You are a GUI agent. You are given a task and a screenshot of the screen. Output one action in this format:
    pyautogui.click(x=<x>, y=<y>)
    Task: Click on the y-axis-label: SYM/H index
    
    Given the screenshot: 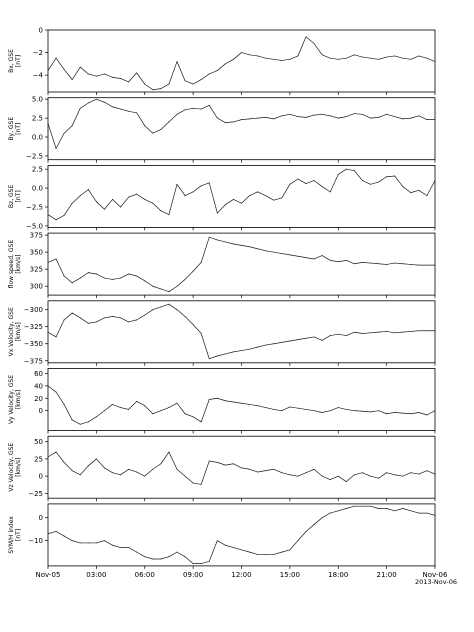 What is the action you would take?
    pyautogui.click(x=11, y=535)
    